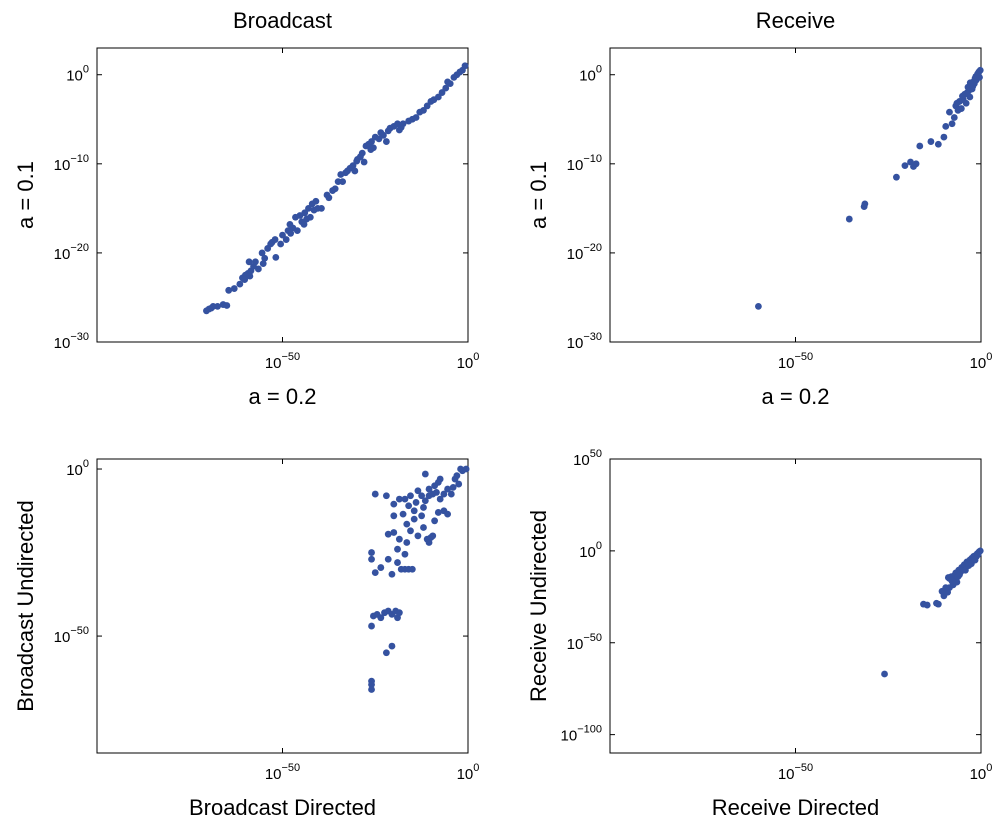 Image resolution: width=996 pixels, height=829 pixels. I want to click on chart-title: Broadcast, so click(282, 20).